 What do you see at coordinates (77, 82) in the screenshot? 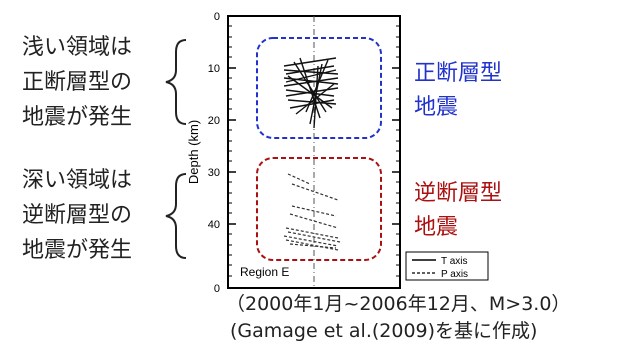
I see `shallow-label-line2: 正断層型の` at bounding box center [77, 82].